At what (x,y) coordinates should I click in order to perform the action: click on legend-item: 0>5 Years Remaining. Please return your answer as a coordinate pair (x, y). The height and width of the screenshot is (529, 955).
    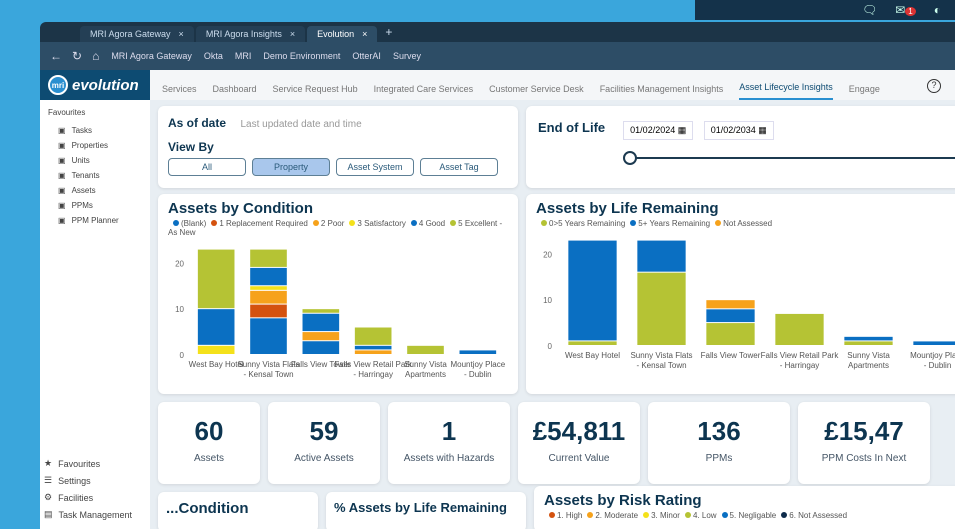
    Looking at the image, I should click on (580, 223).